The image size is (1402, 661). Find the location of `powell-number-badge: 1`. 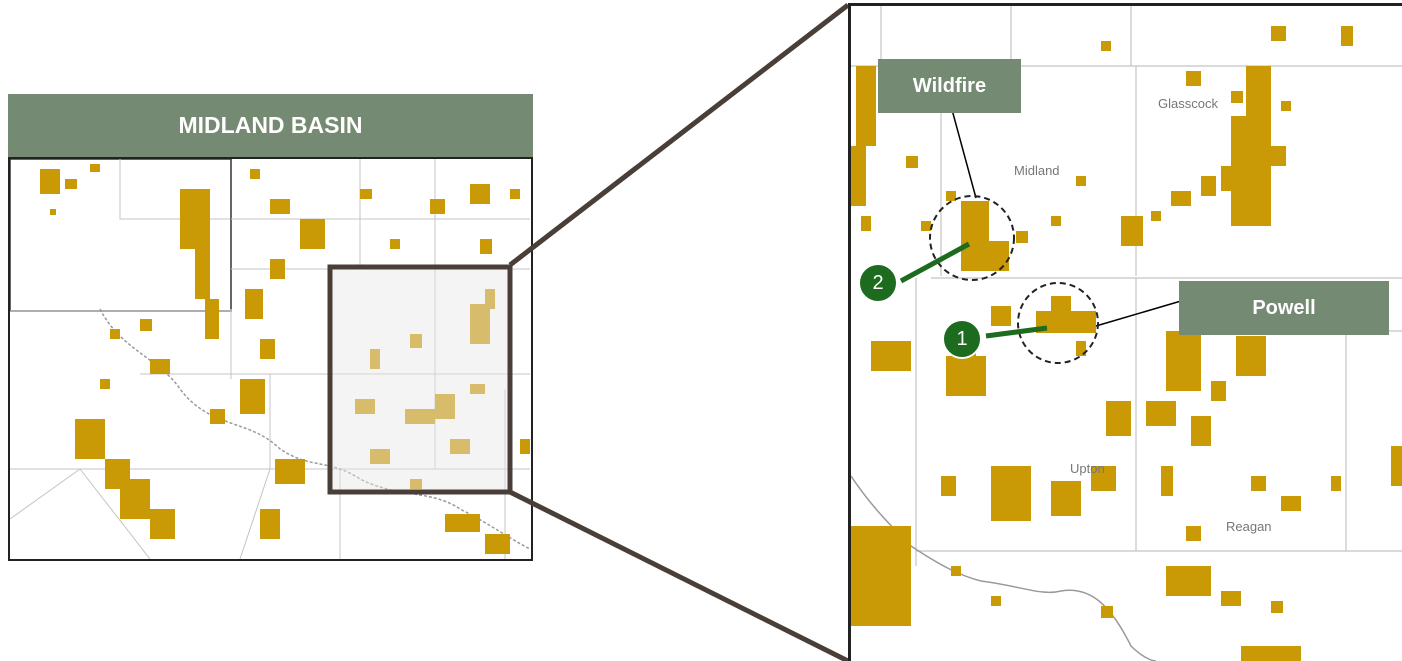

powell-number-badge: 1 is located at coordinates (962, 339).